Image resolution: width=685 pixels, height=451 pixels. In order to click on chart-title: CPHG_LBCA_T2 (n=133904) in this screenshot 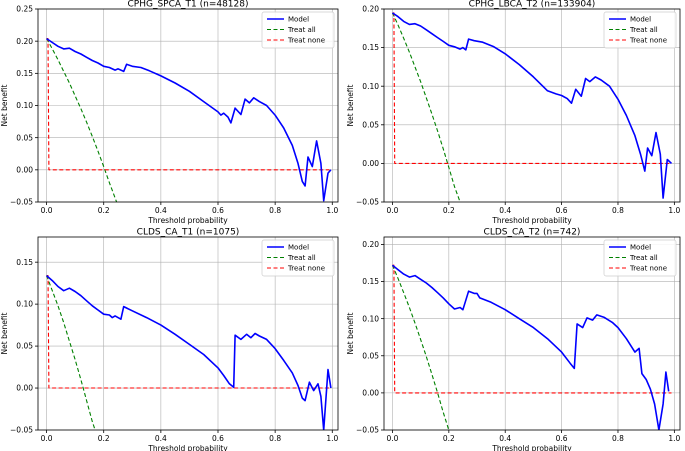, I will do `click(532, 5)`.